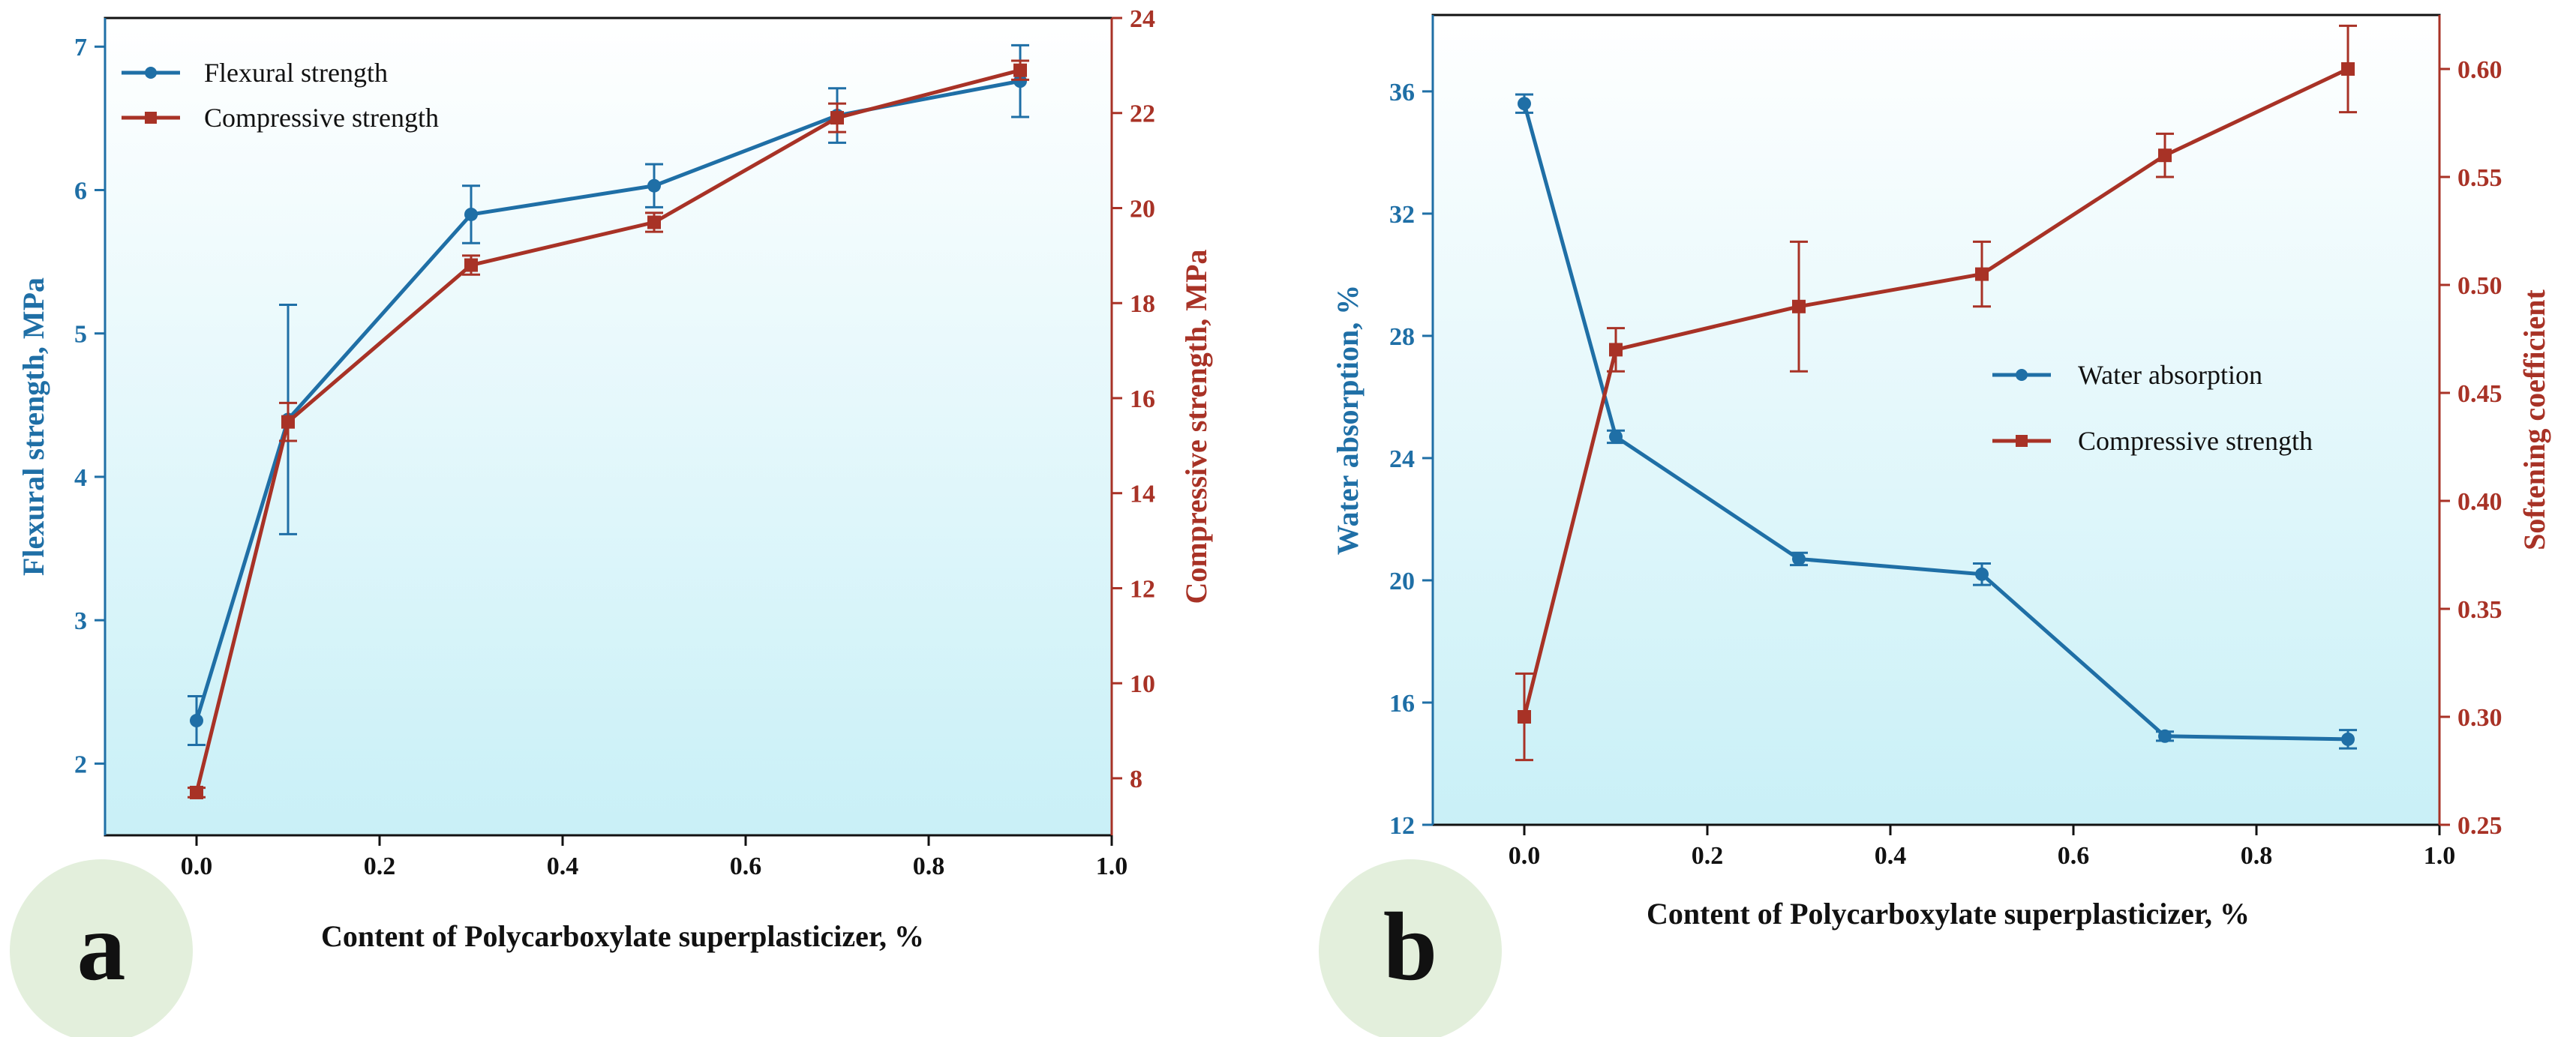 The image size is (2576, 1037). Describe the element at coordinates (2479, 286) in the screenshot. I see `right-tick-label: 0.50` at that location.